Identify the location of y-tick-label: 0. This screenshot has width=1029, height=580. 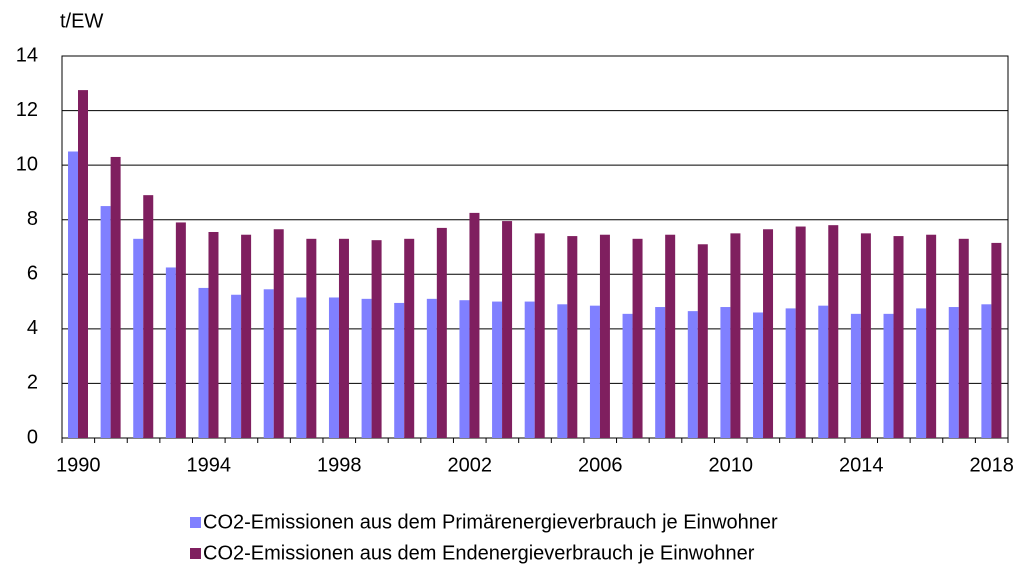
(32, 437).